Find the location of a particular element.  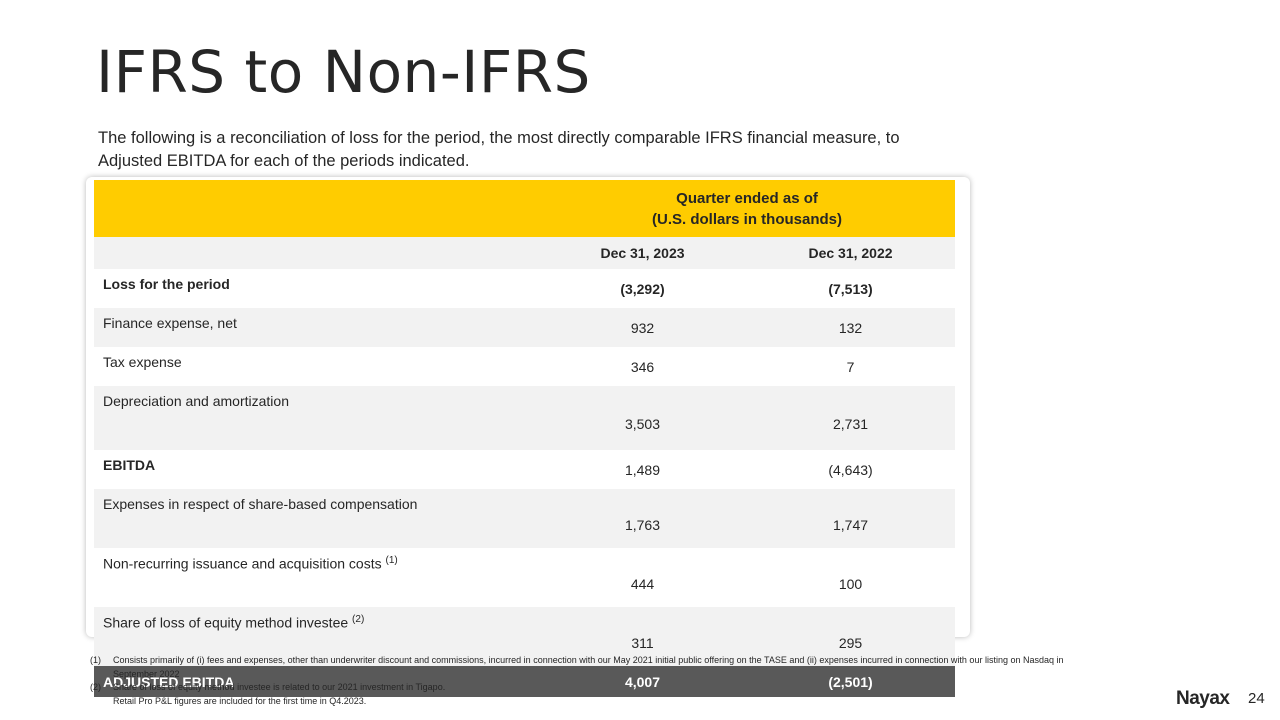

footnote-ref: (1) is located at coordinates (391, 560).